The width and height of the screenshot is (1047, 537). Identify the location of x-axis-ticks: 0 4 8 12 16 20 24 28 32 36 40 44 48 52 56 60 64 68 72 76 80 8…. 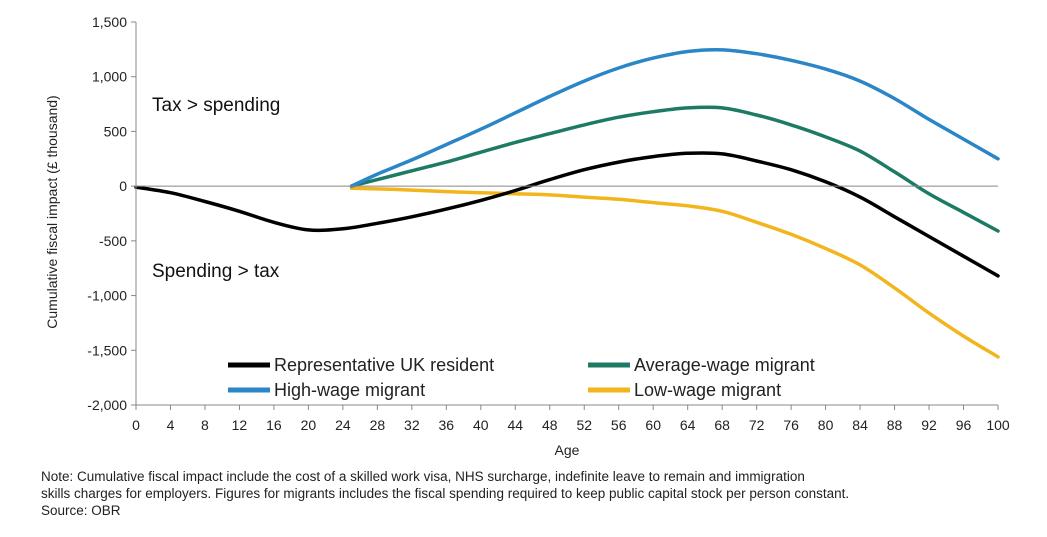
(571, 419).